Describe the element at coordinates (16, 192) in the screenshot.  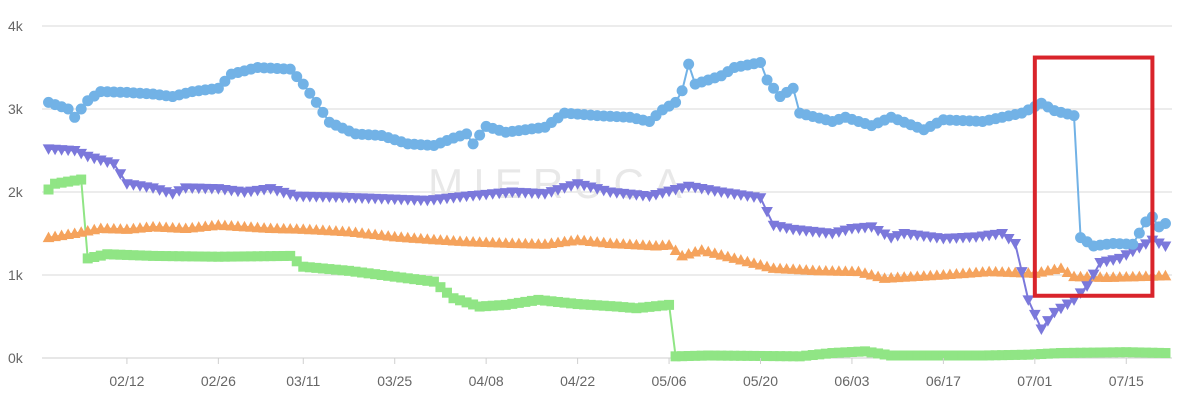
I see `y-axis: 0k 1k 2k 3k 4k` at that location.